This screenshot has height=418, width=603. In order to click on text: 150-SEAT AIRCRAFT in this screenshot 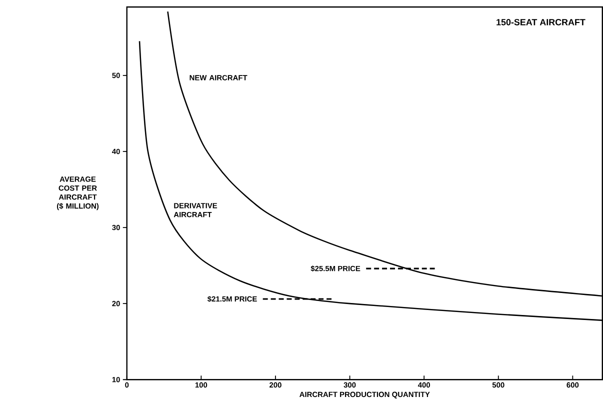, I will do `click(541, 22)`.